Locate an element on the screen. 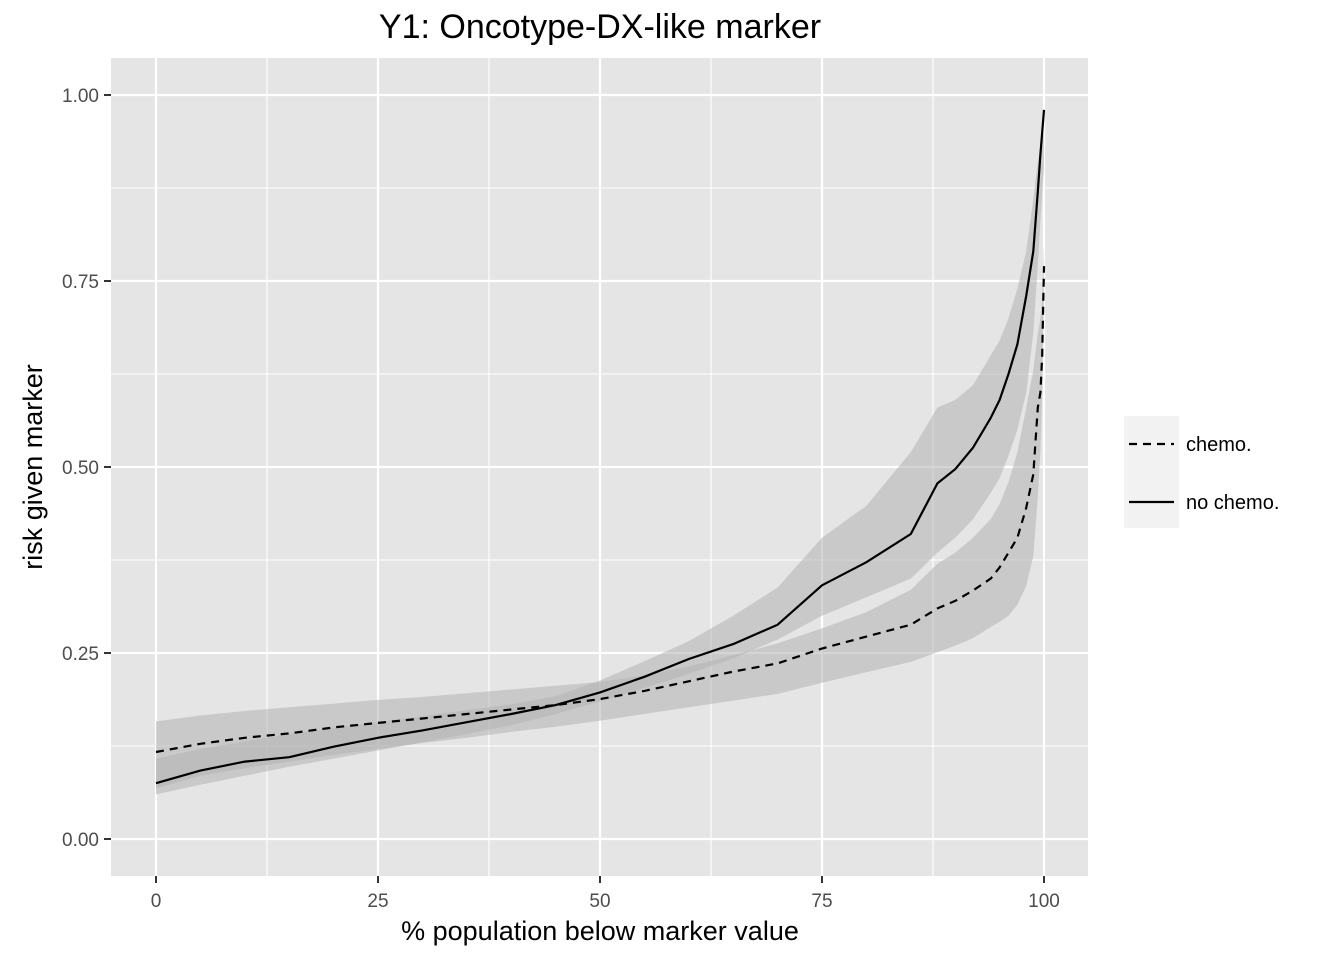 The width and height of the screenshot is (1344, 960). y-tick-label: 0.25 is located at coordinates (80, 654).